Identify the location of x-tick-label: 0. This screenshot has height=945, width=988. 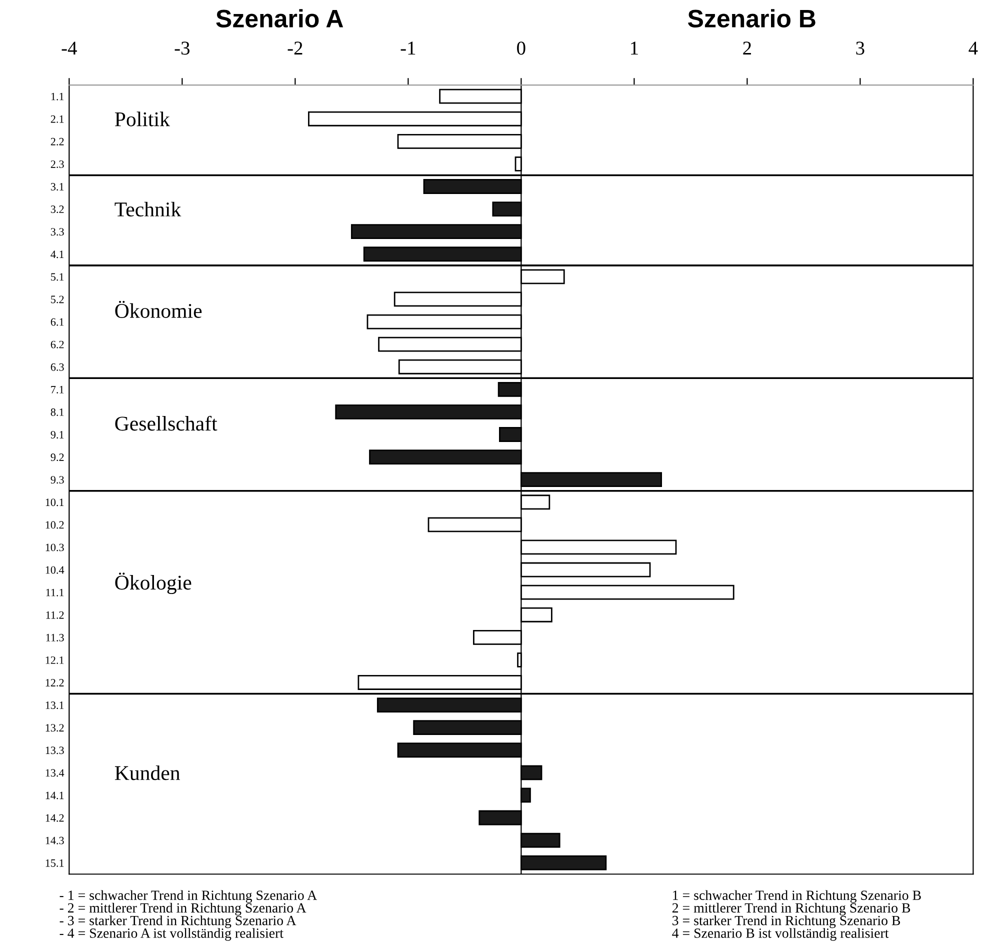
(521, 48).